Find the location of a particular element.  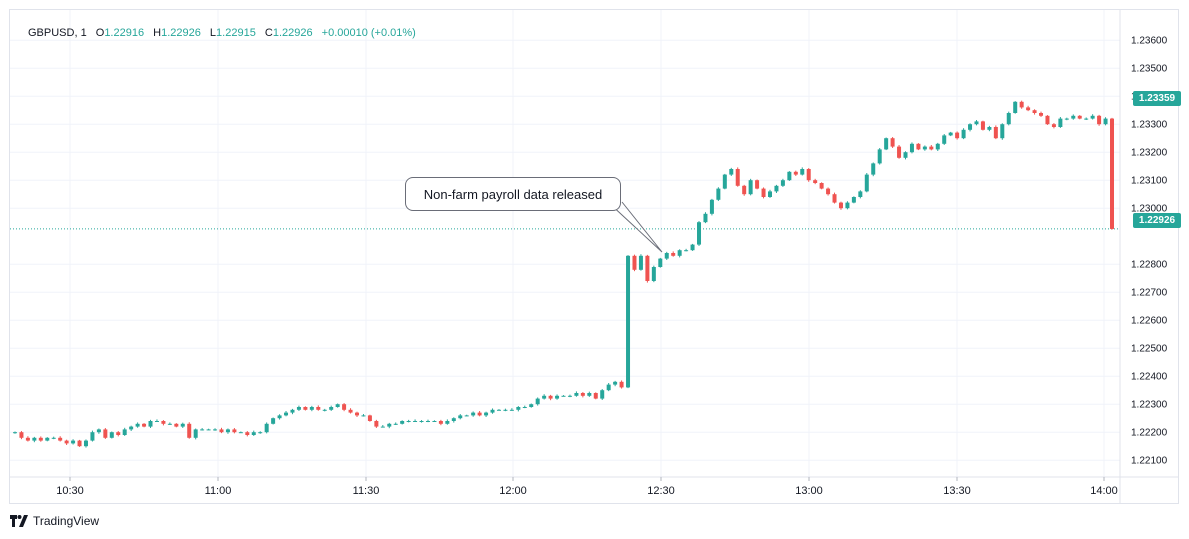

y-tick-label: 1.23500 is located at coordinates (1149, 69).